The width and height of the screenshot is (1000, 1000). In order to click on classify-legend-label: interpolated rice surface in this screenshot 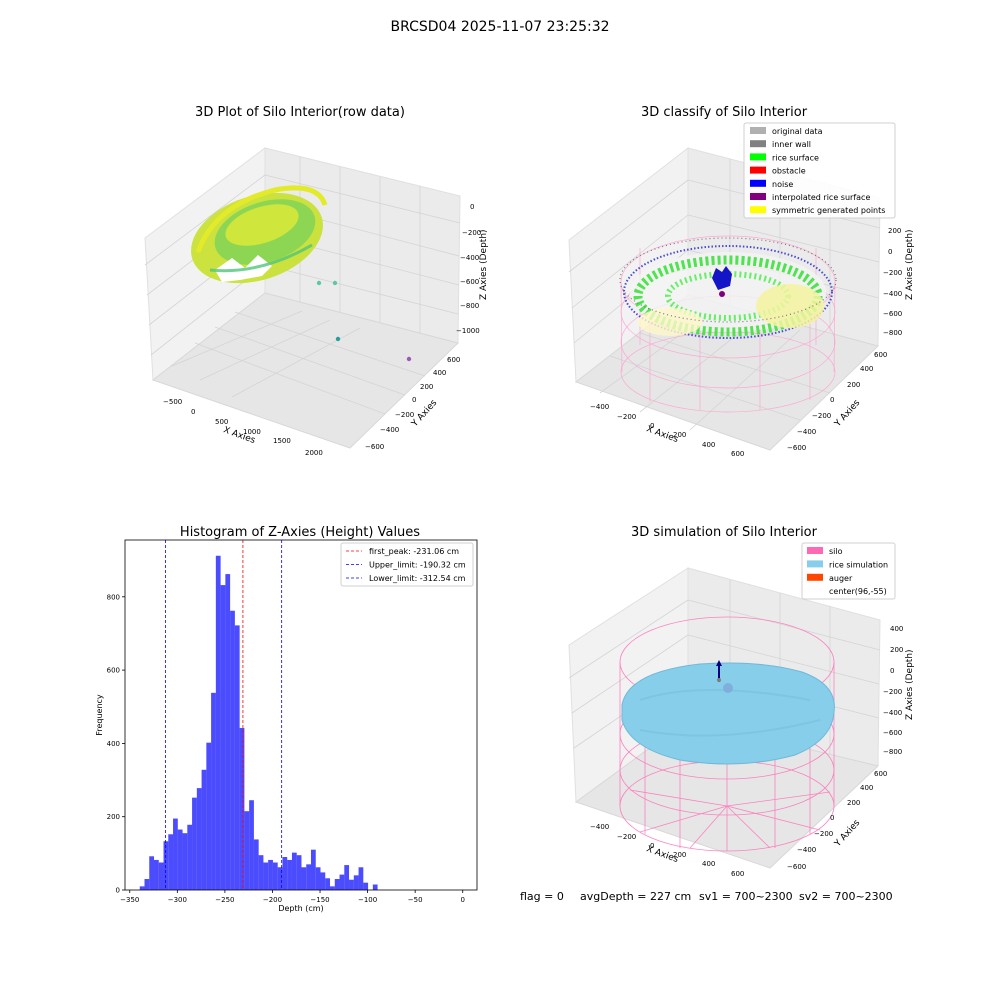, I will do `click(821, 197)`.